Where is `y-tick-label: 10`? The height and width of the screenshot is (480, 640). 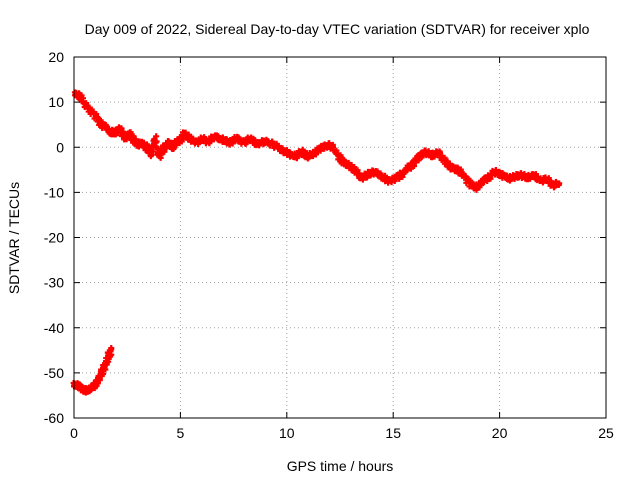 y-tick-label: 10 is located at coordinates (56, 102).